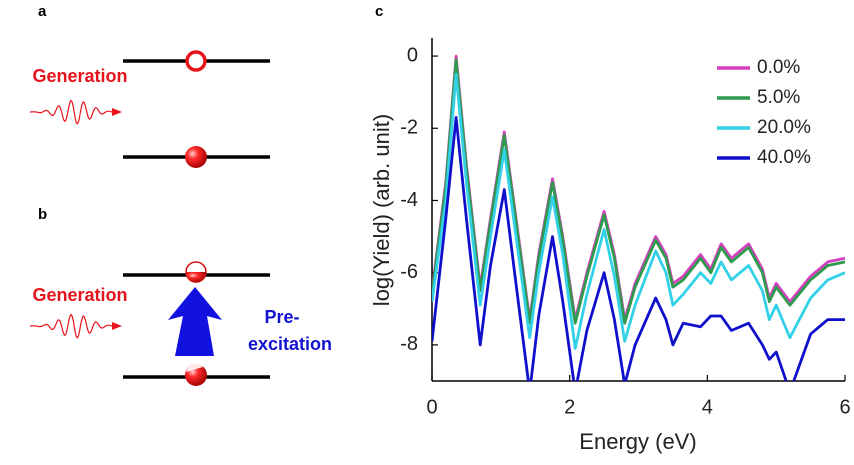 The width and height of the screenshot is (854, 465). What do you see at coordinates (281, 317) in the screenshot?
I see `annotation: Pre-` at bounding box center [281, 317].